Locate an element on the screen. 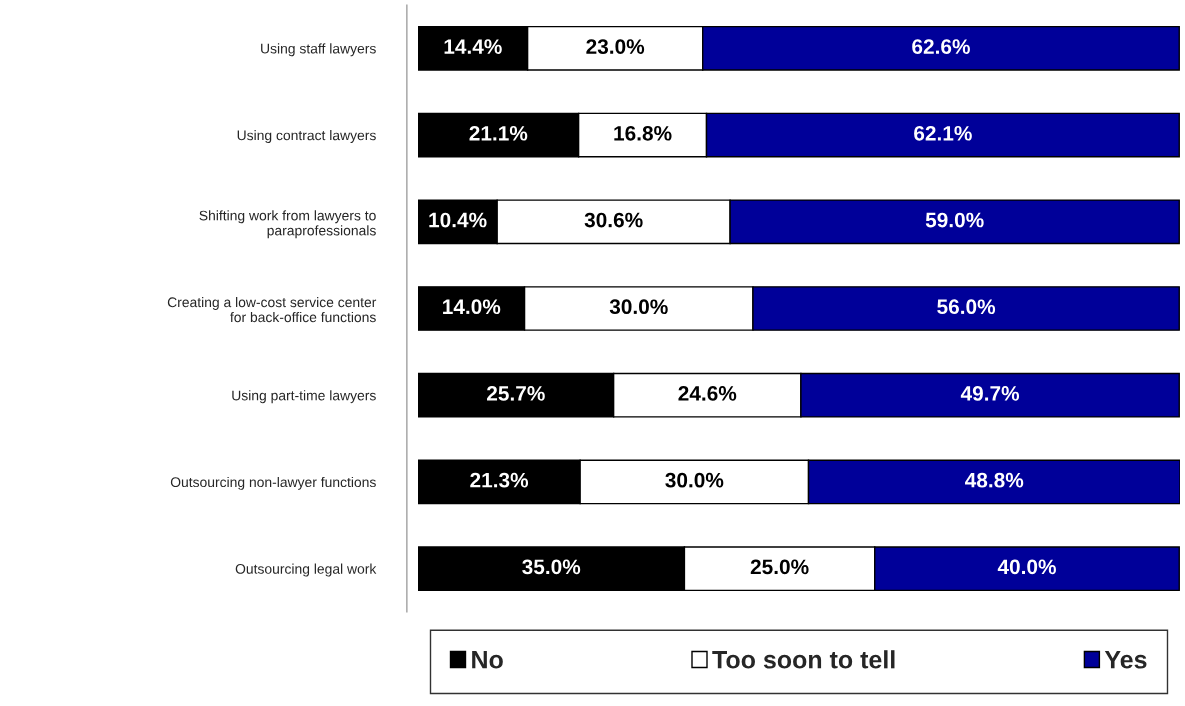  data-label: 23.0% is located at coordinates (615, 46).